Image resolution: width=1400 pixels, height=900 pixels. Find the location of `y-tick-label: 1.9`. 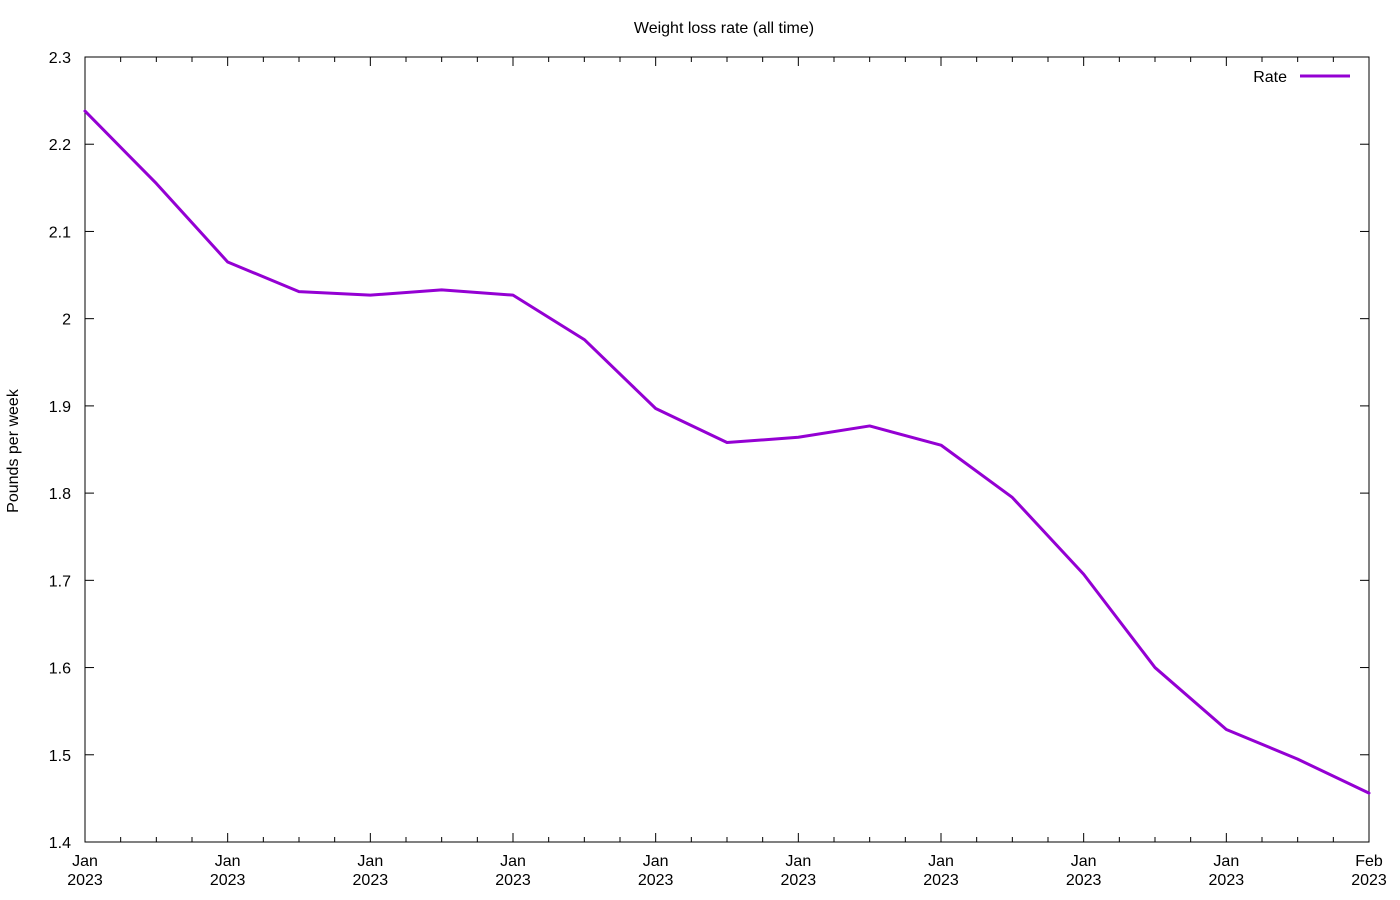

y-tick-label: 1.9 is located at coordinates (60, 407).